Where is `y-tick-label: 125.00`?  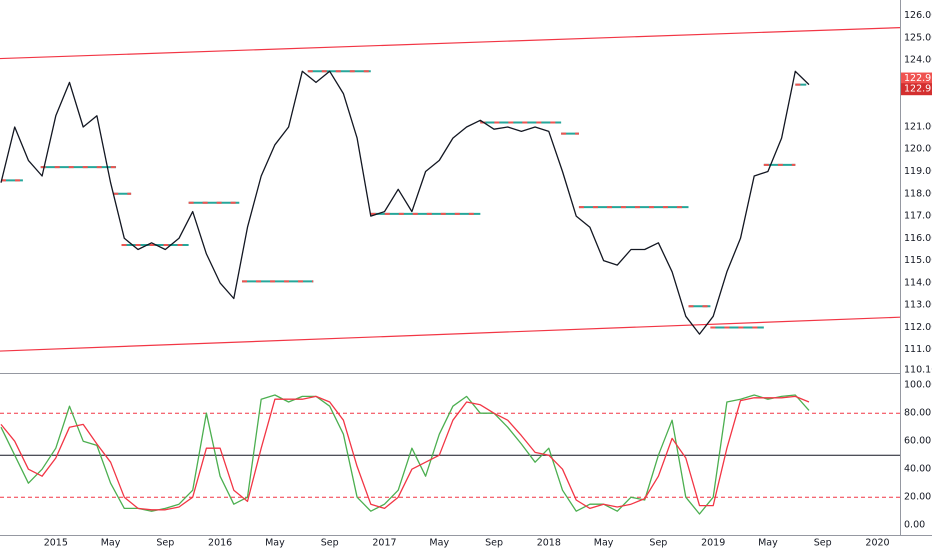 y-tick-label: 125.00 is located at coordinates (918, 37).